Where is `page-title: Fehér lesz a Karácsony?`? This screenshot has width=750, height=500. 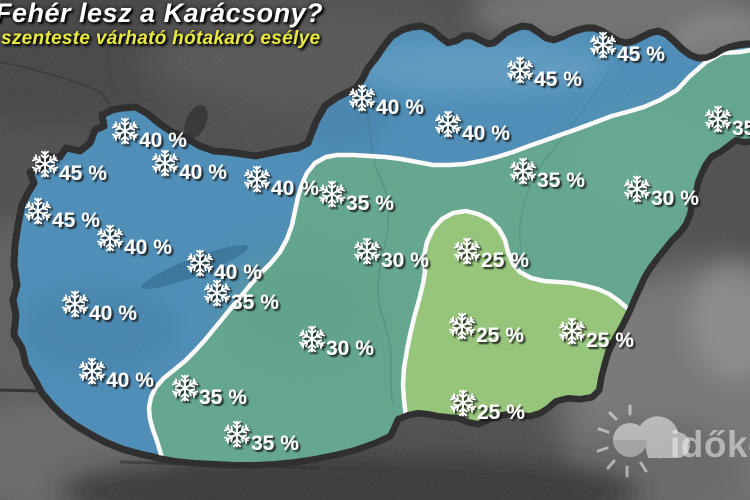
page-title: Fehér lesz a Karácsony? is located at coordinates (162, 14).